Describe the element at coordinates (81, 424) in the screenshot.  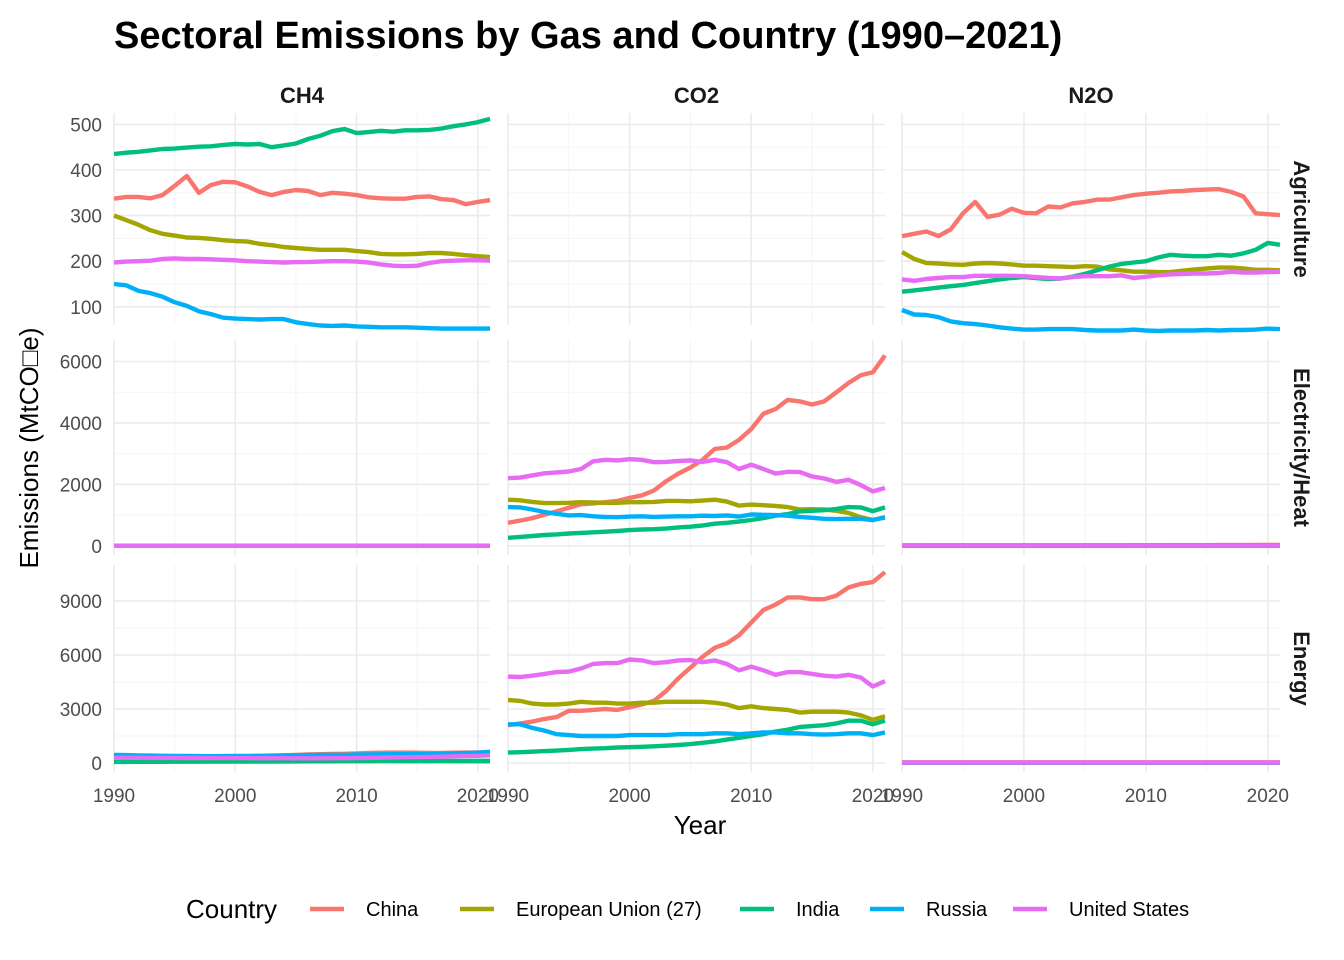
I see `y-tick-label: 4000` at that location.